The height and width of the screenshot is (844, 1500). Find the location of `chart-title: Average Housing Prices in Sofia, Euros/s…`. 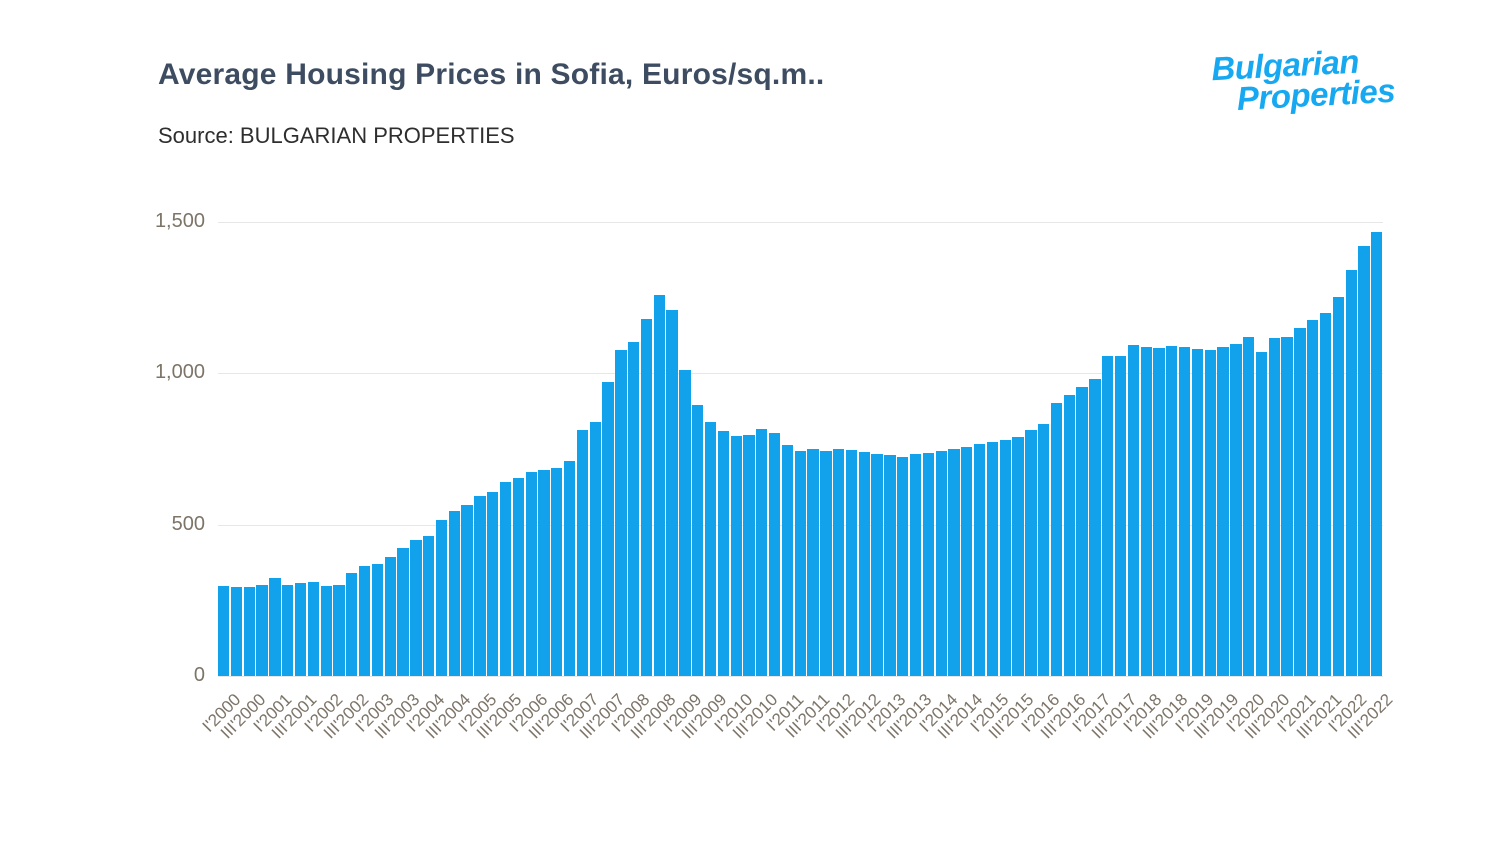

chart-title: Average Housing Prices in Sofia, Euros/s… is located at coordinates (491, 74).